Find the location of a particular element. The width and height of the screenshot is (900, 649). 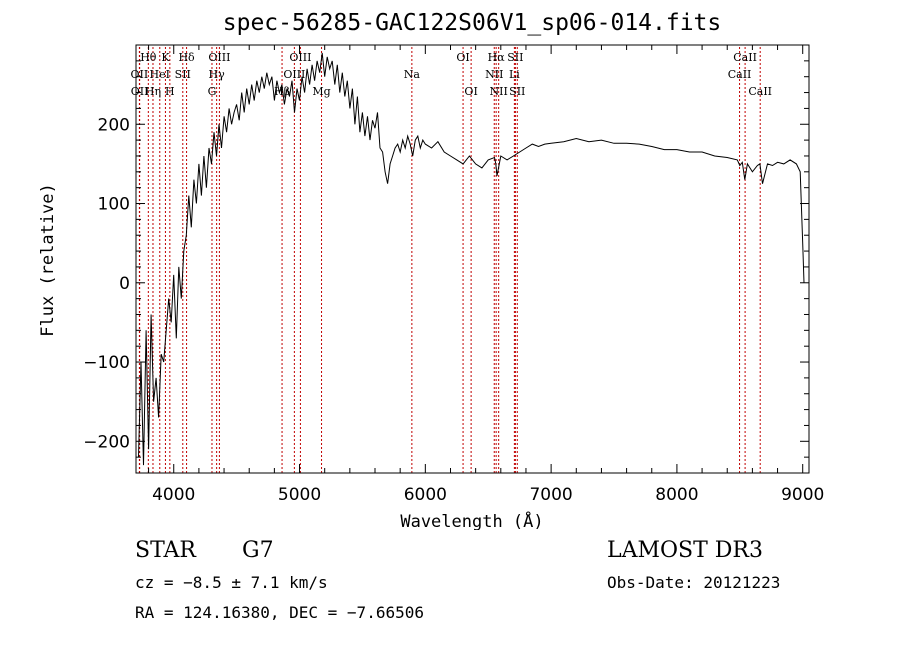

ra-dec: RA = 124.16380, DEC = −7.66506 is located at coordinates (279, 612).